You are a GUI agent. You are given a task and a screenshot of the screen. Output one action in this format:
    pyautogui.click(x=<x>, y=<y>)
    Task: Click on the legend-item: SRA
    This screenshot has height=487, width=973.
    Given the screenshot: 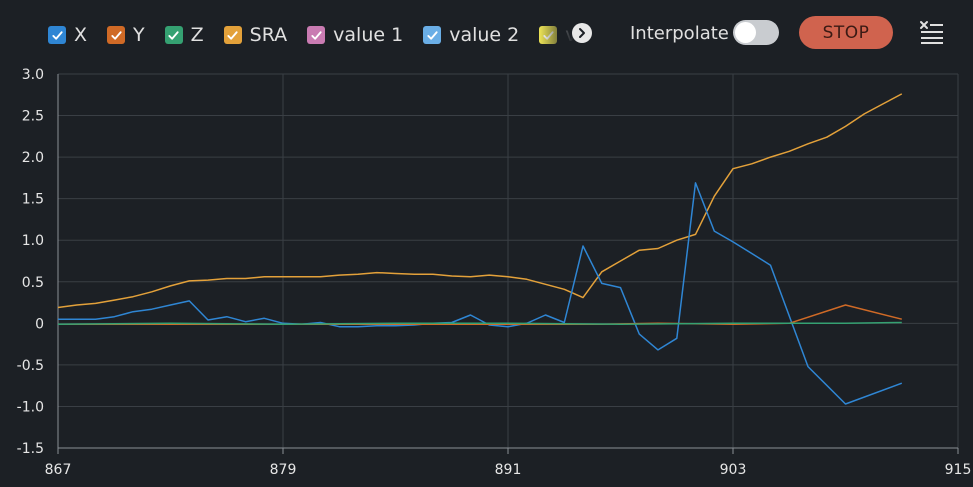 What is the action you would take?
    pyautogui.click(x=255, y=35)
    